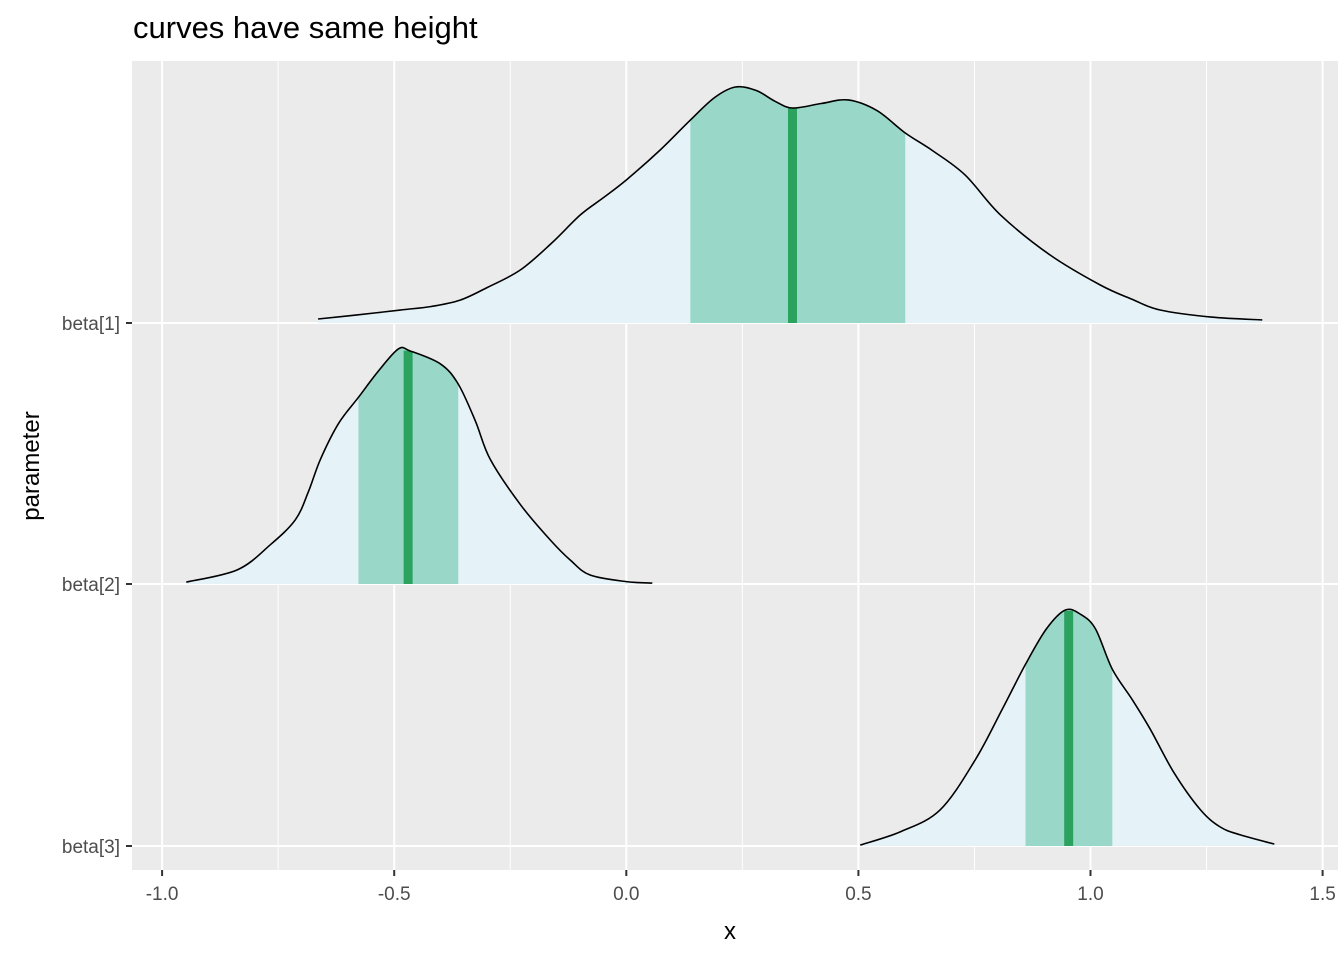 The image size is (1344, 960). I want to click on chart-title: curves have same height, so click(305, 27).